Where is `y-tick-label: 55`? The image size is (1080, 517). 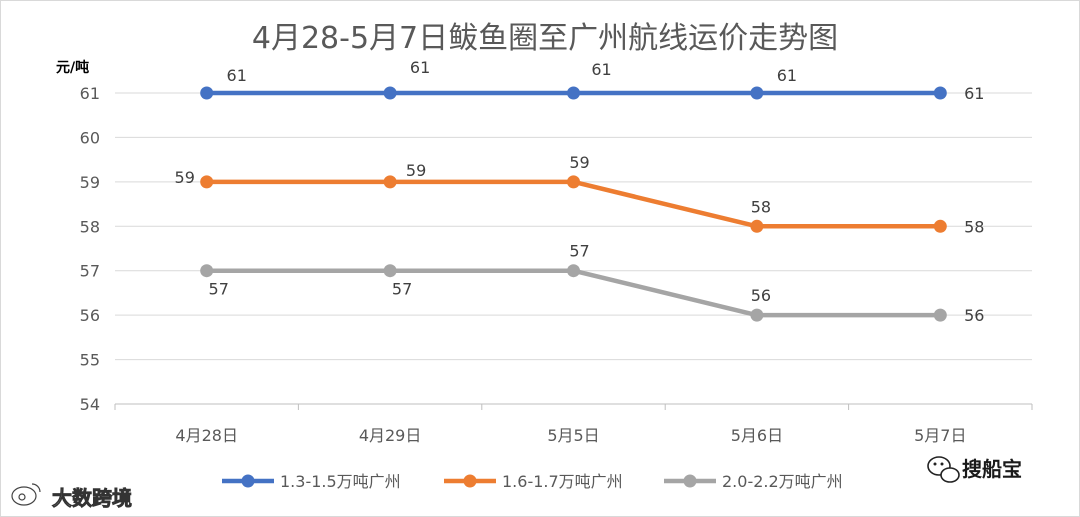
y-tick-label: 55 is located at coordinates (90, 360).